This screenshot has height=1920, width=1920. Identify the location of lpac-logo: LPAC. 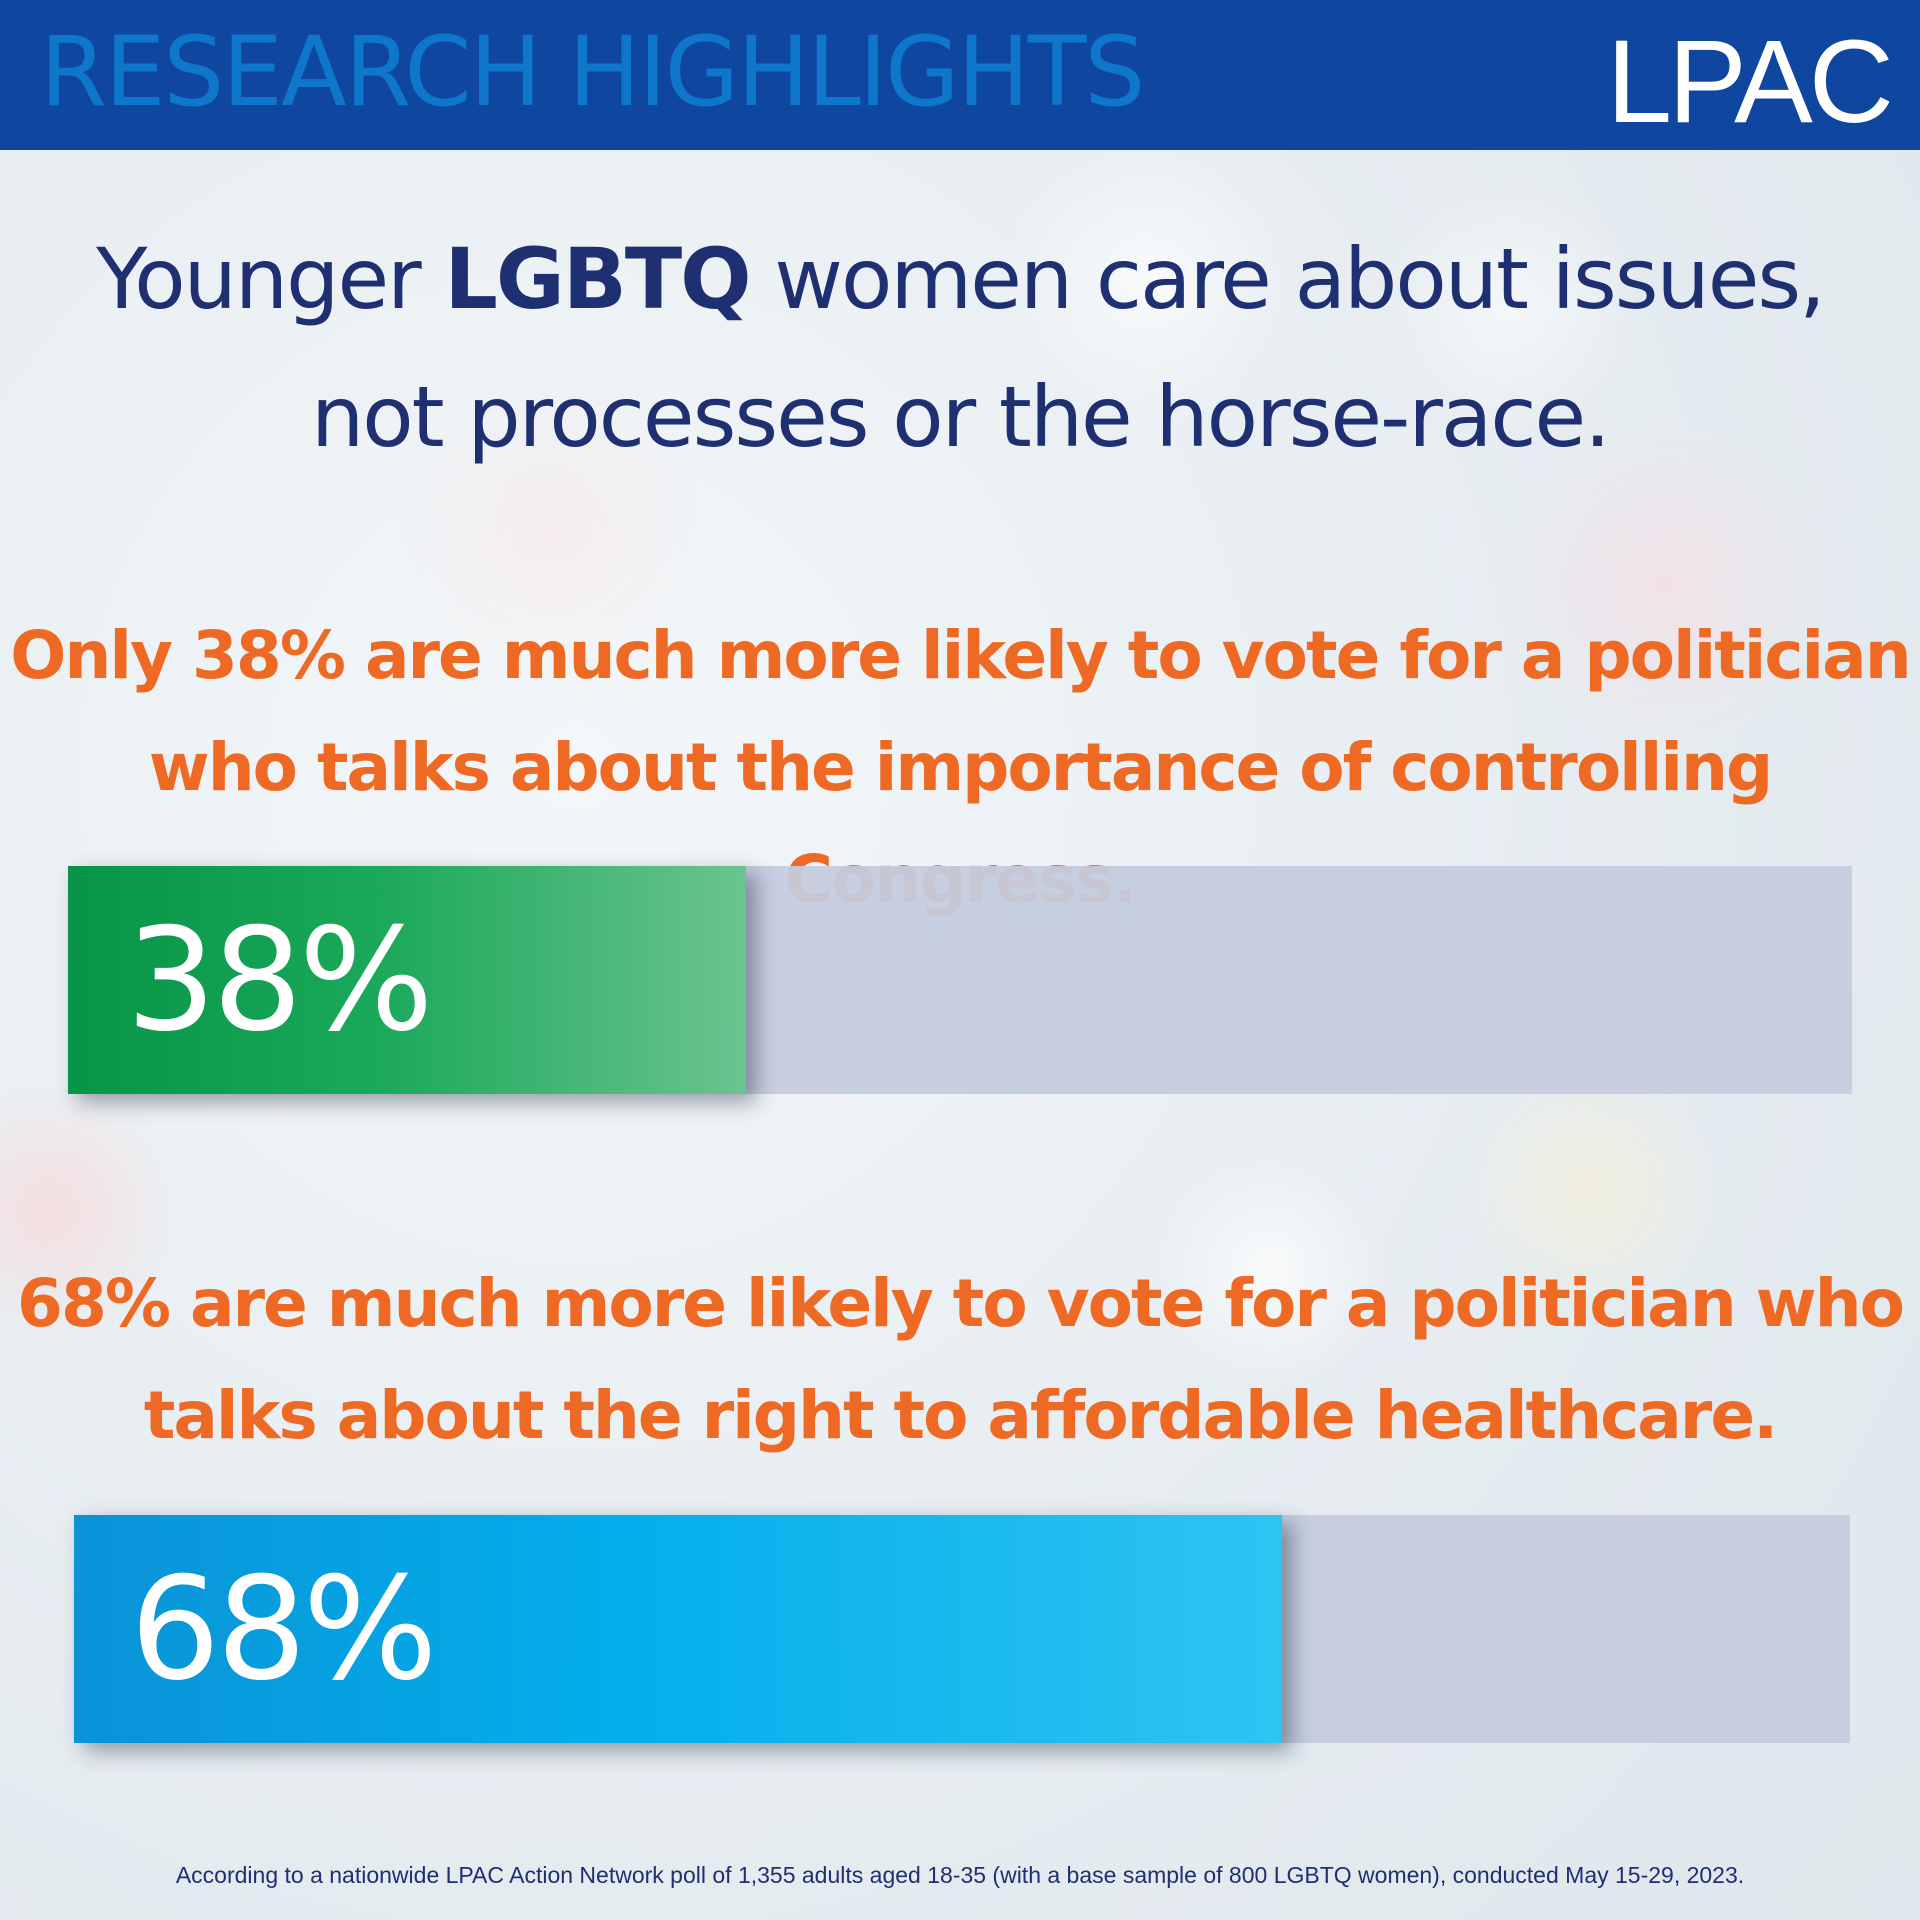
(1750, 82).